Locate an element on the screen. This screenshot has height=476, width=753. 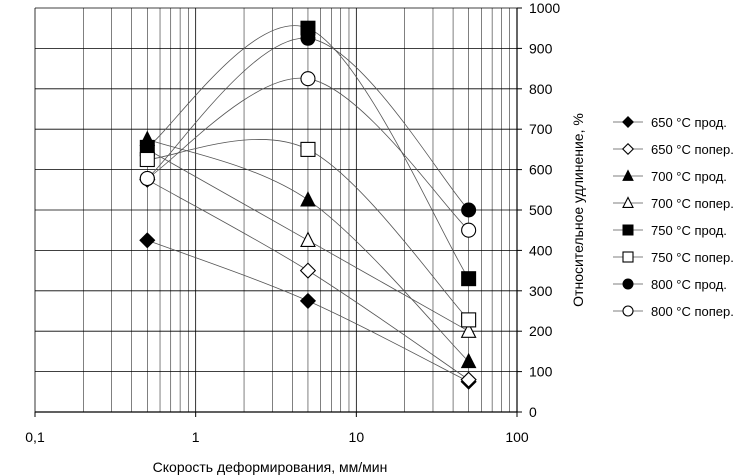
y-axis-title: Относительное удлинение, % is located at coordinates (578, 210).